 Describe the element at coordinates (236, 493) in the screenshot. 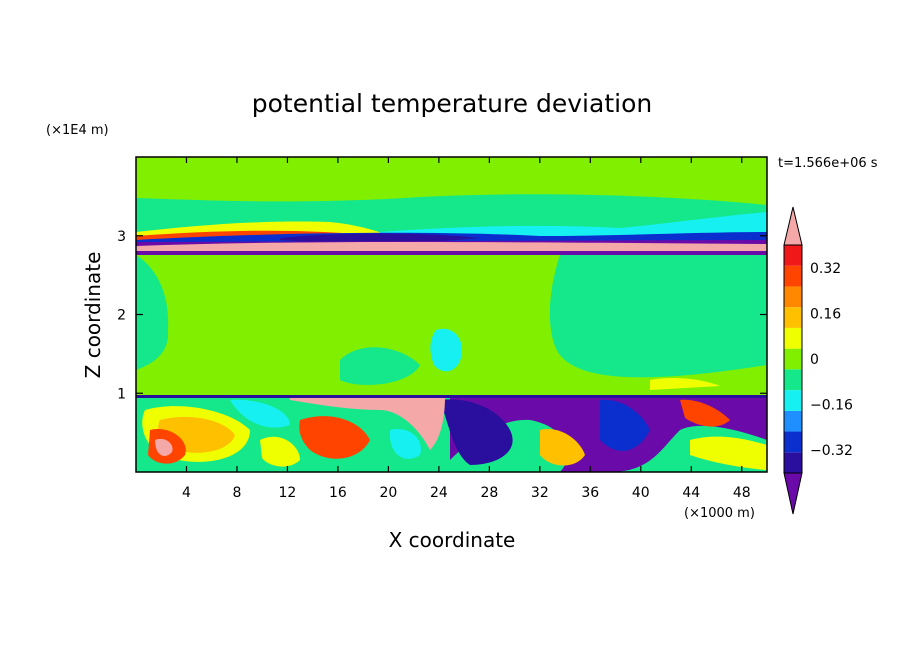

I see `x-tick-label: 8` at that location.